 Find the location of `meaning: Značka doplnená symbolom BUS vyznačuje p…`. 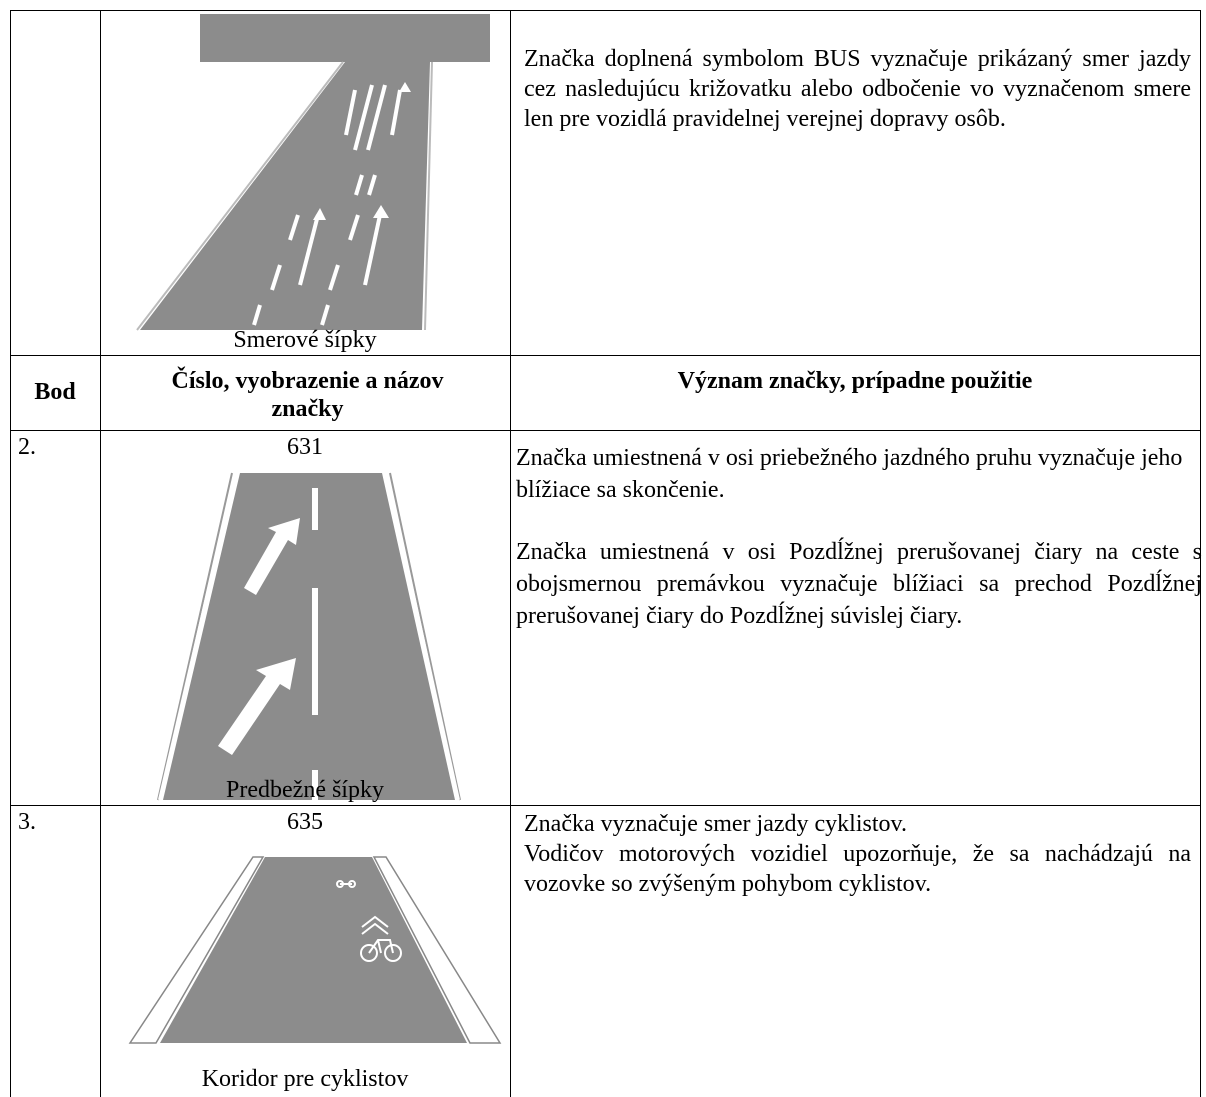

meaning: Značka doplnená symbolom BUS vyznačuje p… is located at coordinates (857, 89).